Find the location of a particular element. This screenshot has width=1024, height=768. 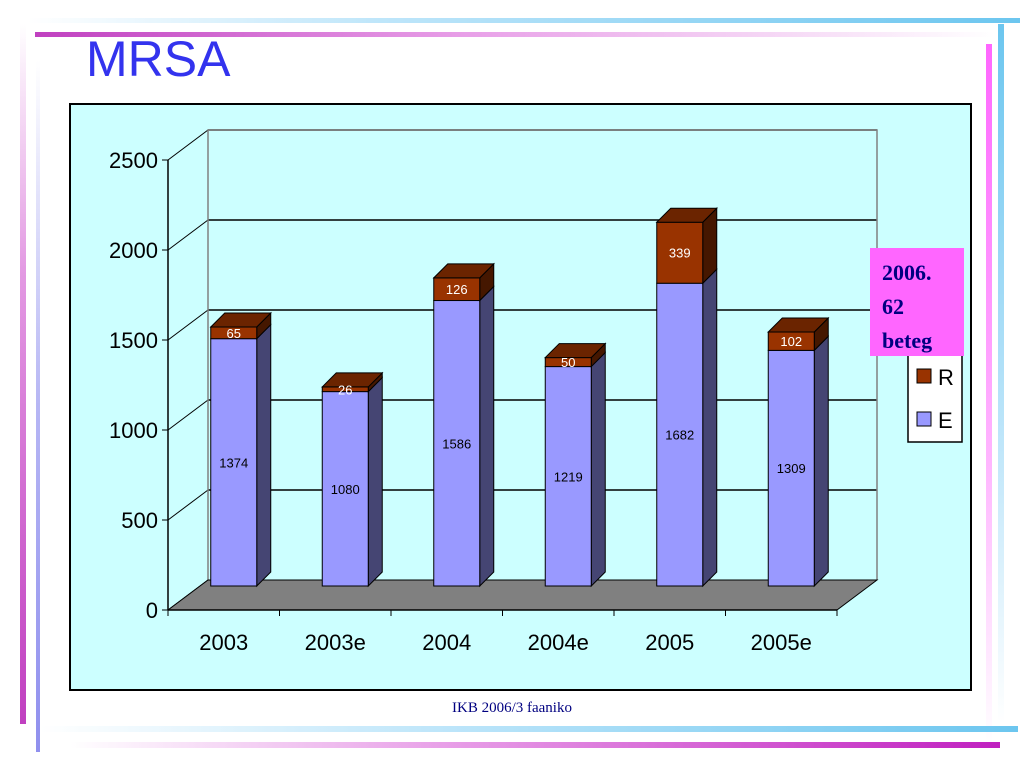

note-line-2: 62 is located at coordinates (893, 306).